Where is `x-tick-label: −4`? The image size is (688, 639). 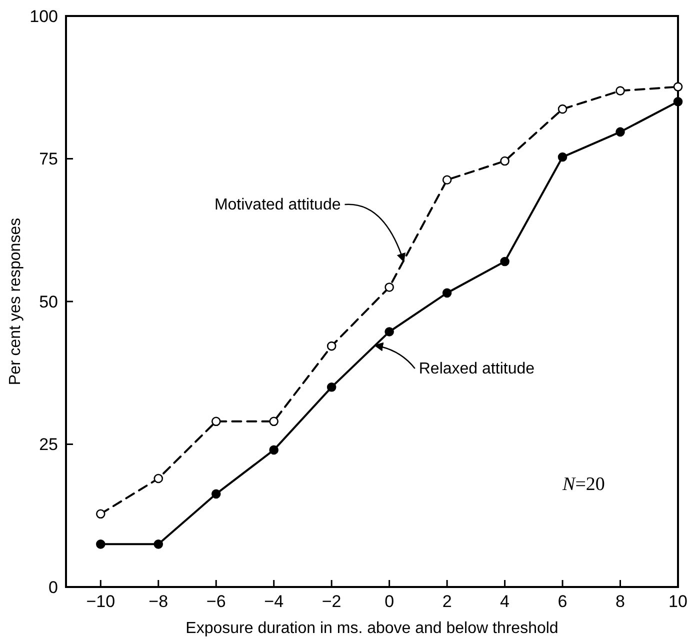 x-tick-label: −4 is located at coordinates (274, 601).